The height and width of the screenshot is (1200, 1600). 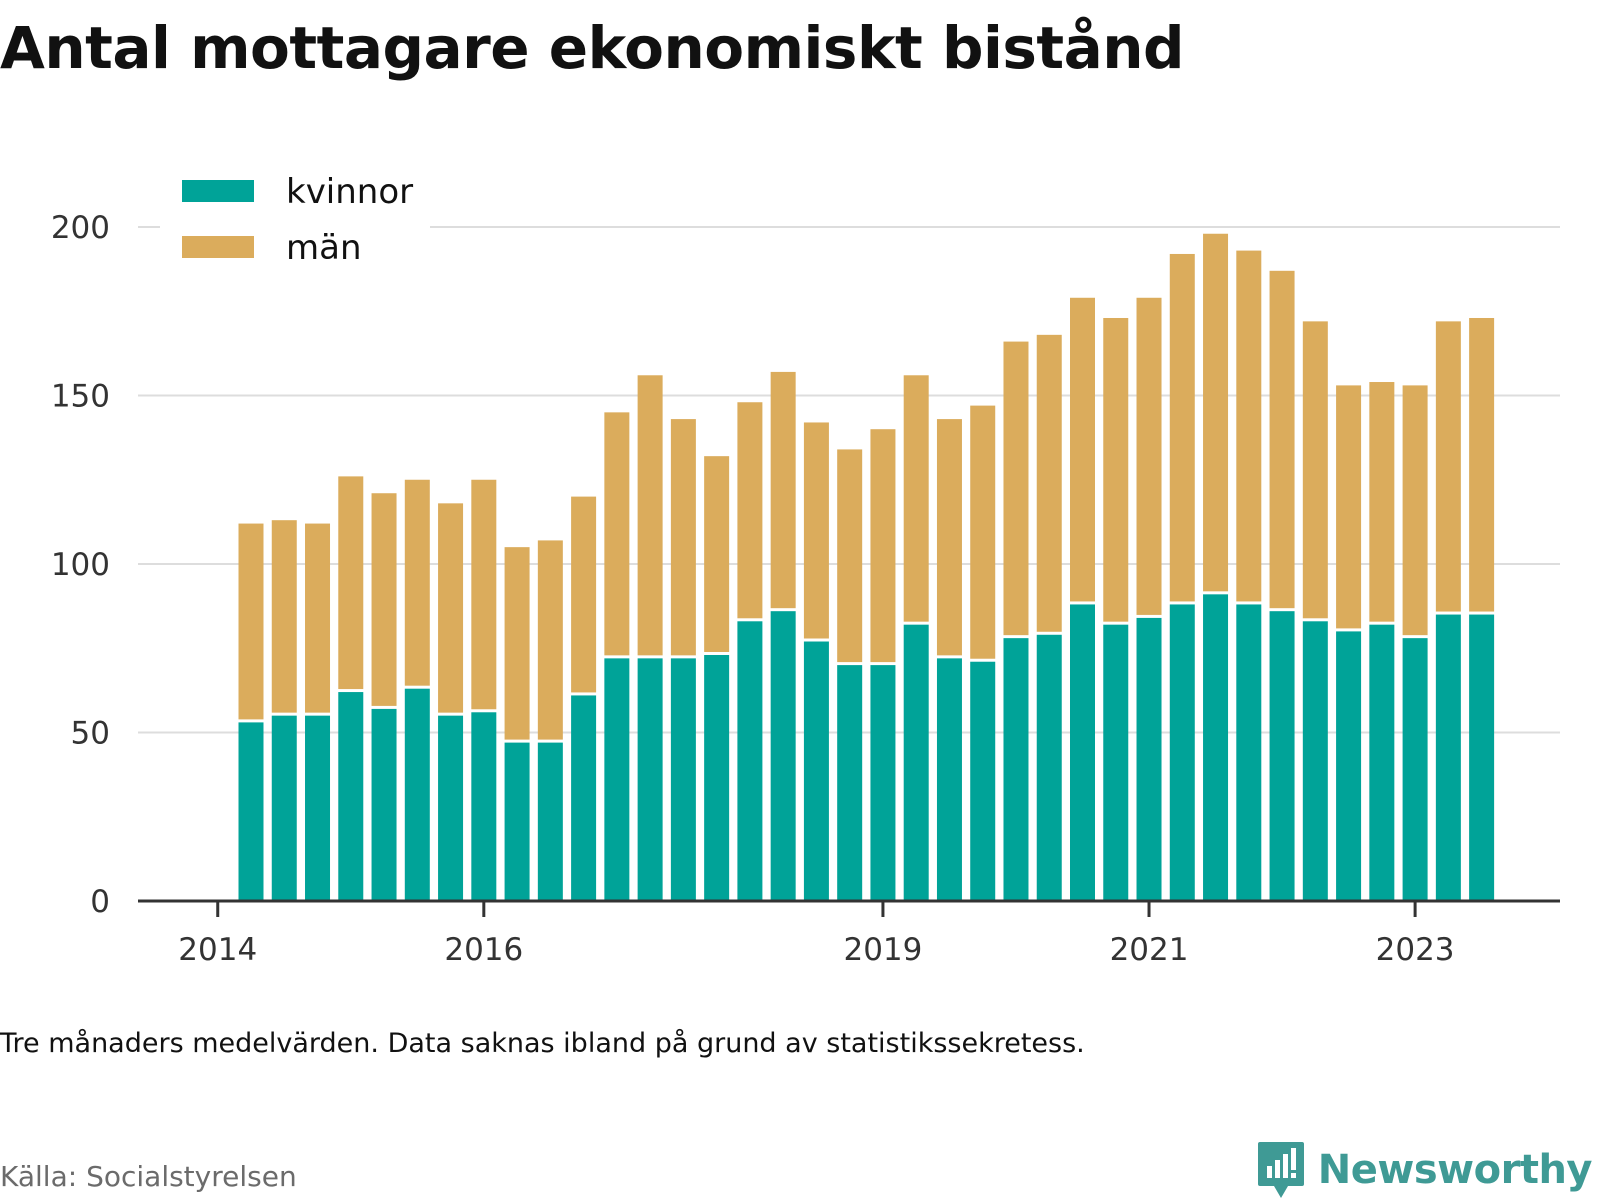 I want to click on y-tick-label: 150, so click(x=80, y=397).